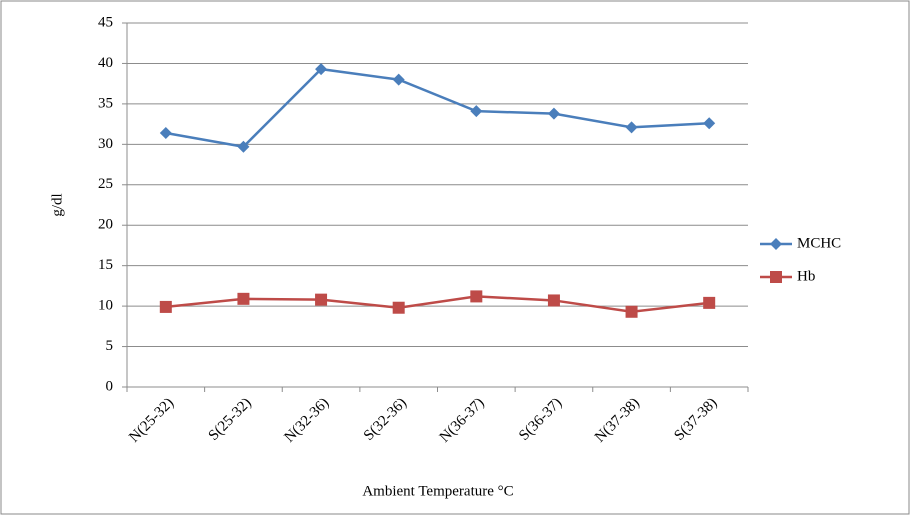 The height and width of the screenshot is (516, 911). I want to click on x-axis-label: Ambient Temperature °C, so click(437, 491).